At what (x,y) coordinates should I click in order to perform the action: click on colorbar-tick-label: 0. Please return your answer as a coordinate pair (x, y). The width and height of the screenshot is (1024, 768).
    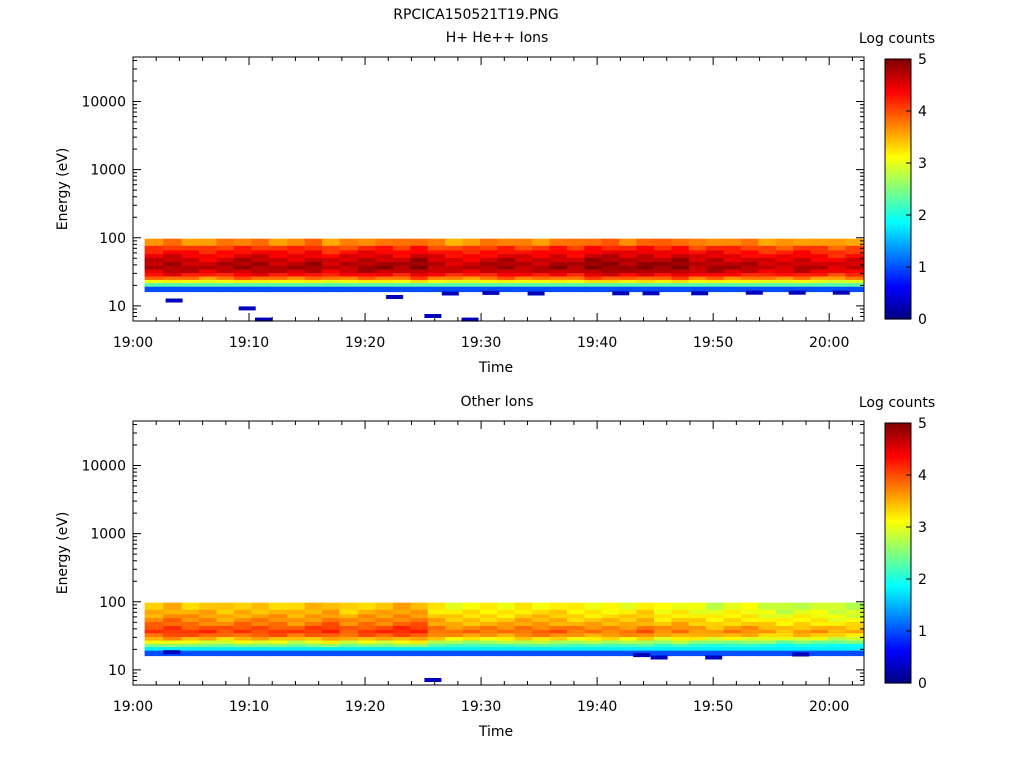
    Looking at the image, I should click on (922, 320).